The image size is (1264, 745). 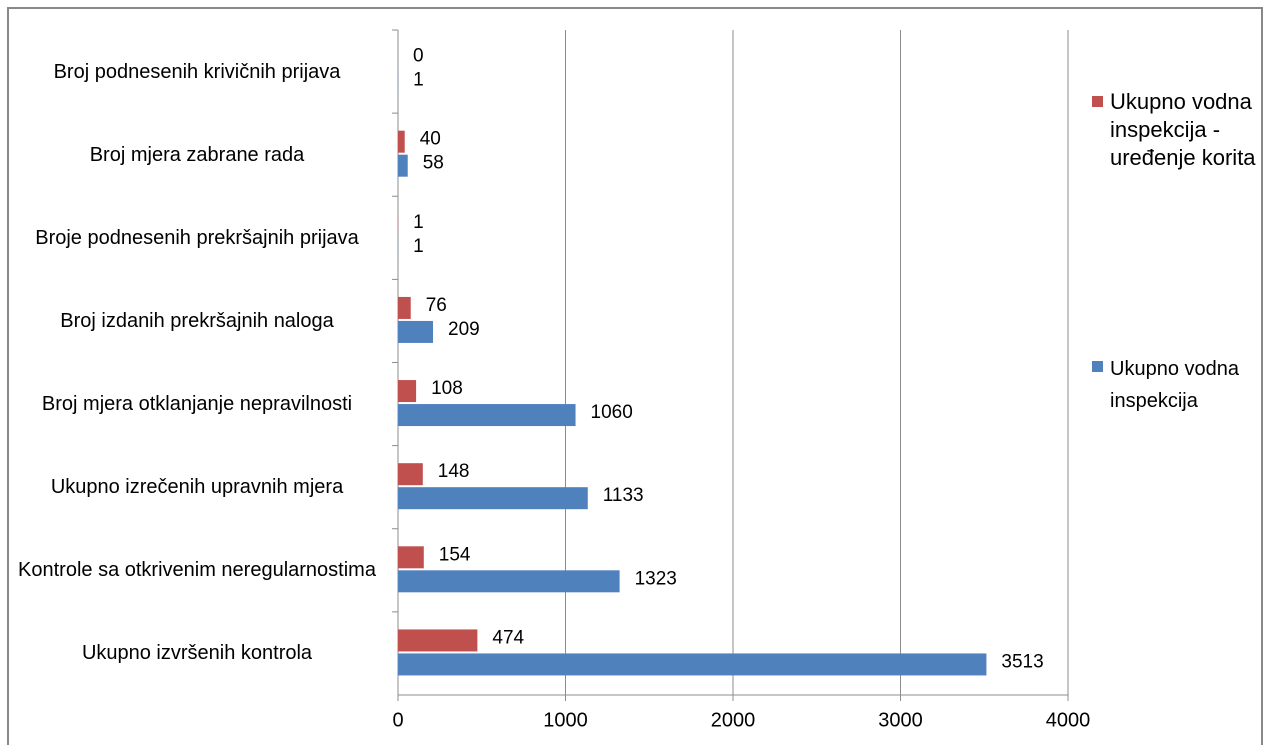 I want to click on y-tick-label: Kontrole sa otkrivenim neregularnostima, so click(x=197, y=570).